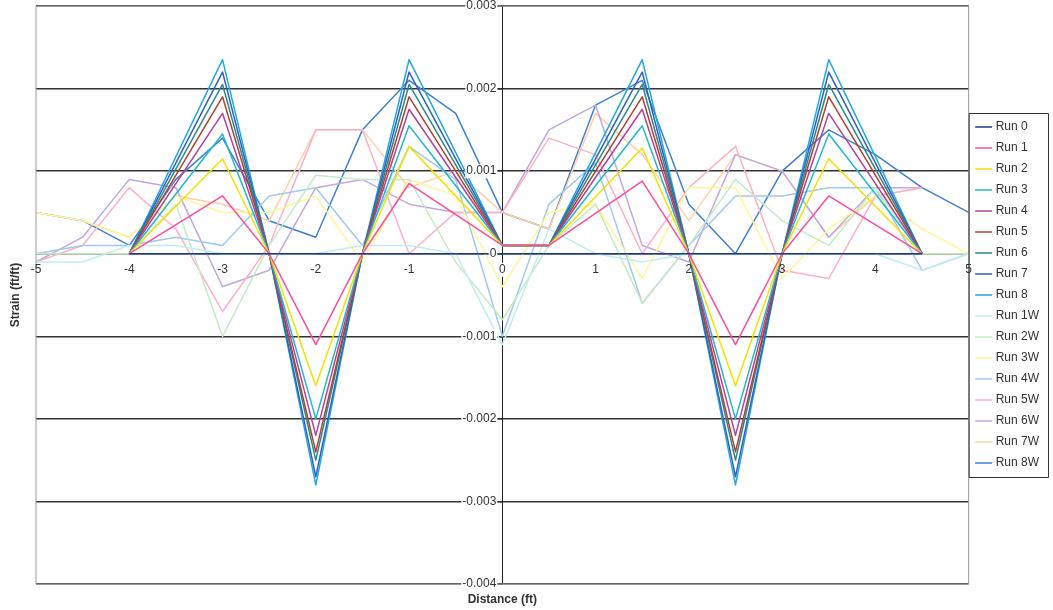  I want to click on x-tick-label: 4, so click(876, 269).